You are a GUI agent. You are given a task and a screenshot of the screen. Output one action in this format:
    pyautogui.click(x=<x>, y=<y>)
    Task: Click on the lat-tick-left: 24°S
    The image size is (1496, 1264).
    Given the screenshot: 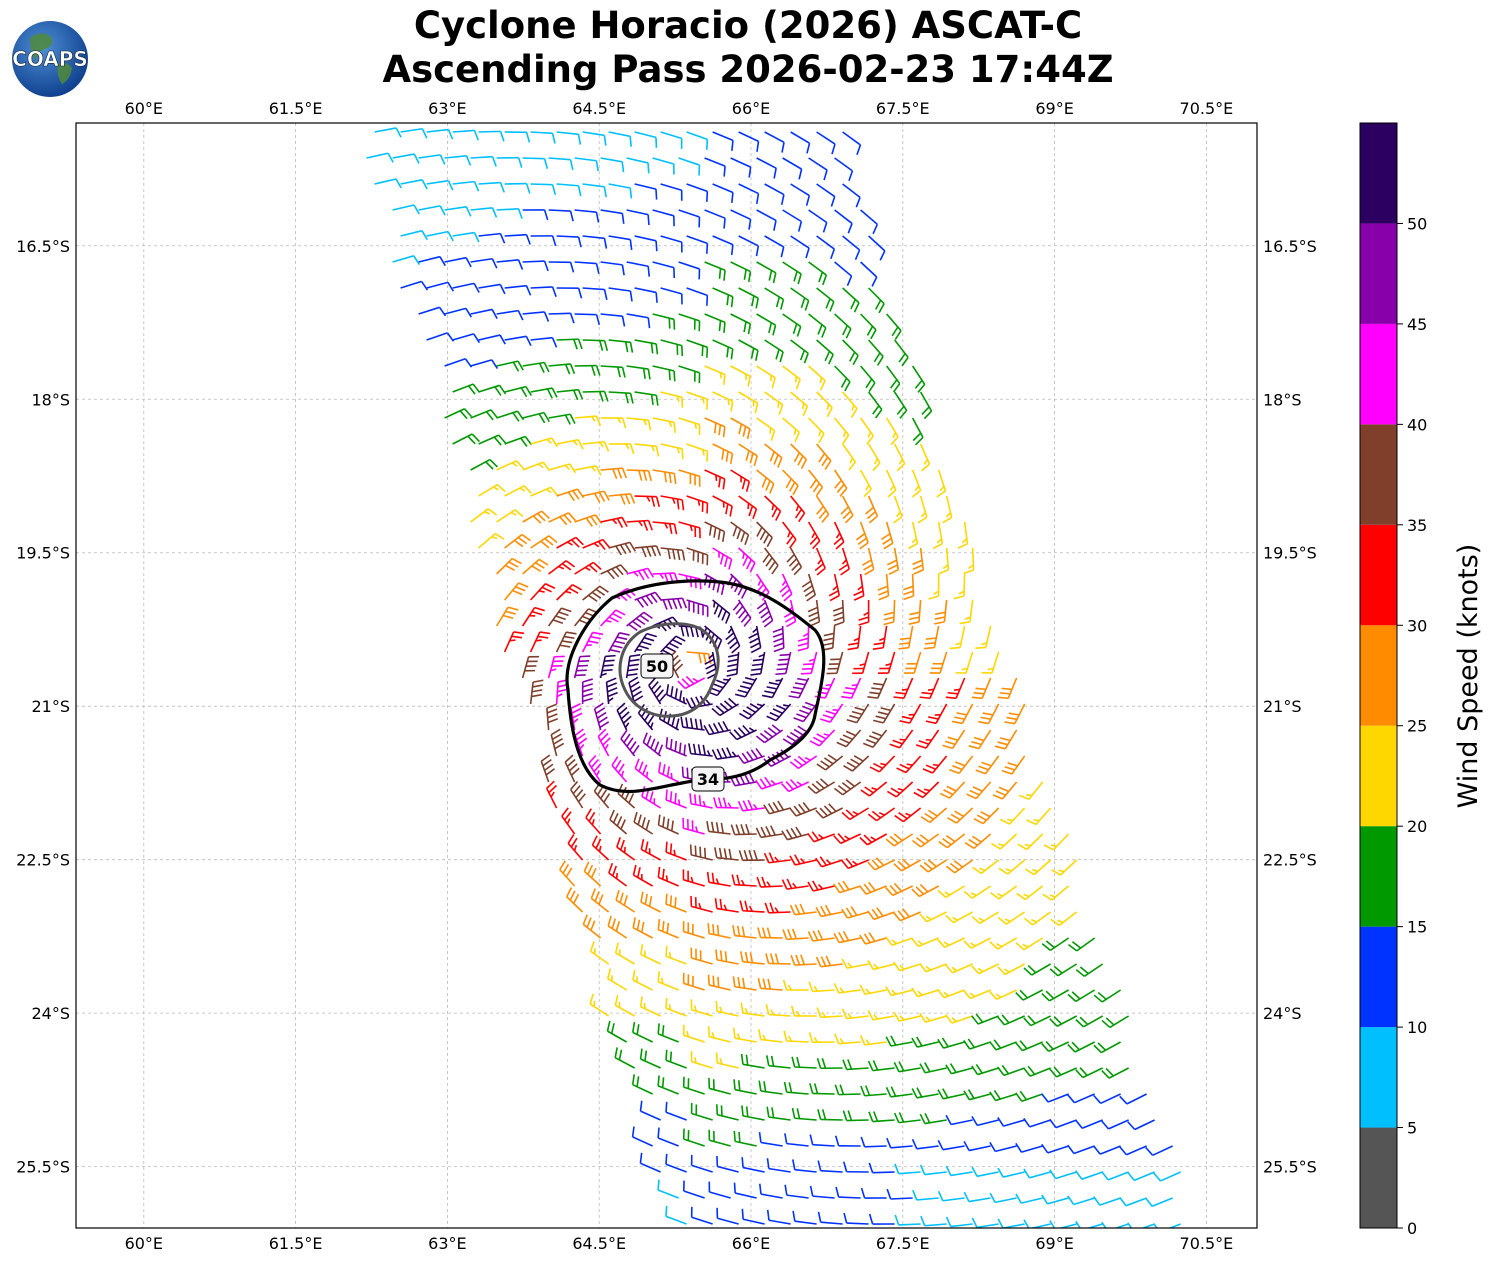 What is the action you would take?
    pyautogui.click(x=50, y=1013)
    